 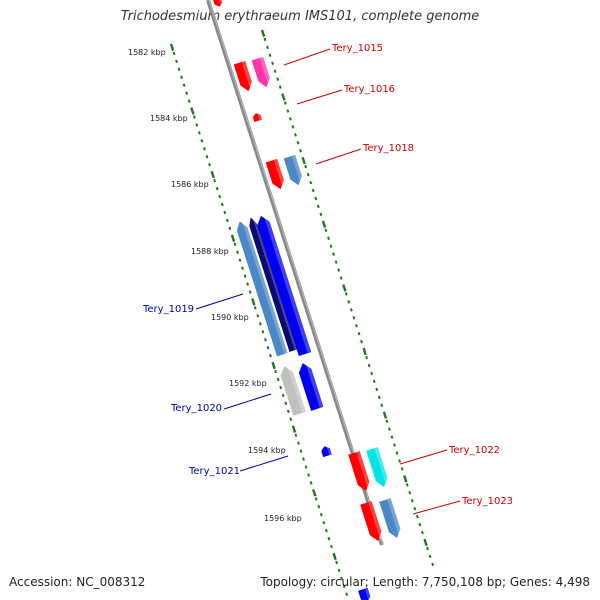 I want to click on feature-tery-1023-b, so click(x=391, y=519).